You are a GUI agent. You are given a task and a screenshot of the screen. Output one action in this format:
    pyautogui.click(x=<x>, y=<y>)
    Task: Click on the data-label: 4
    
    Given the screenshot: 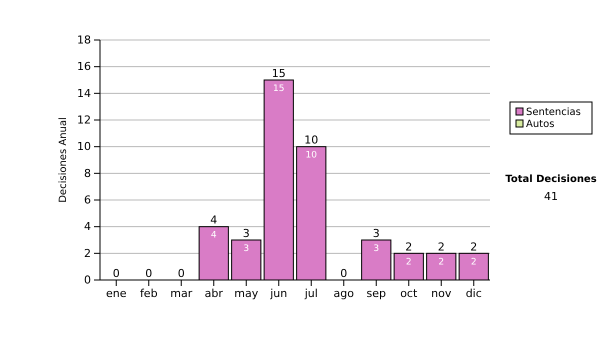 What is the action you would take?
    pyautogui.click(x=213, y=235)
    